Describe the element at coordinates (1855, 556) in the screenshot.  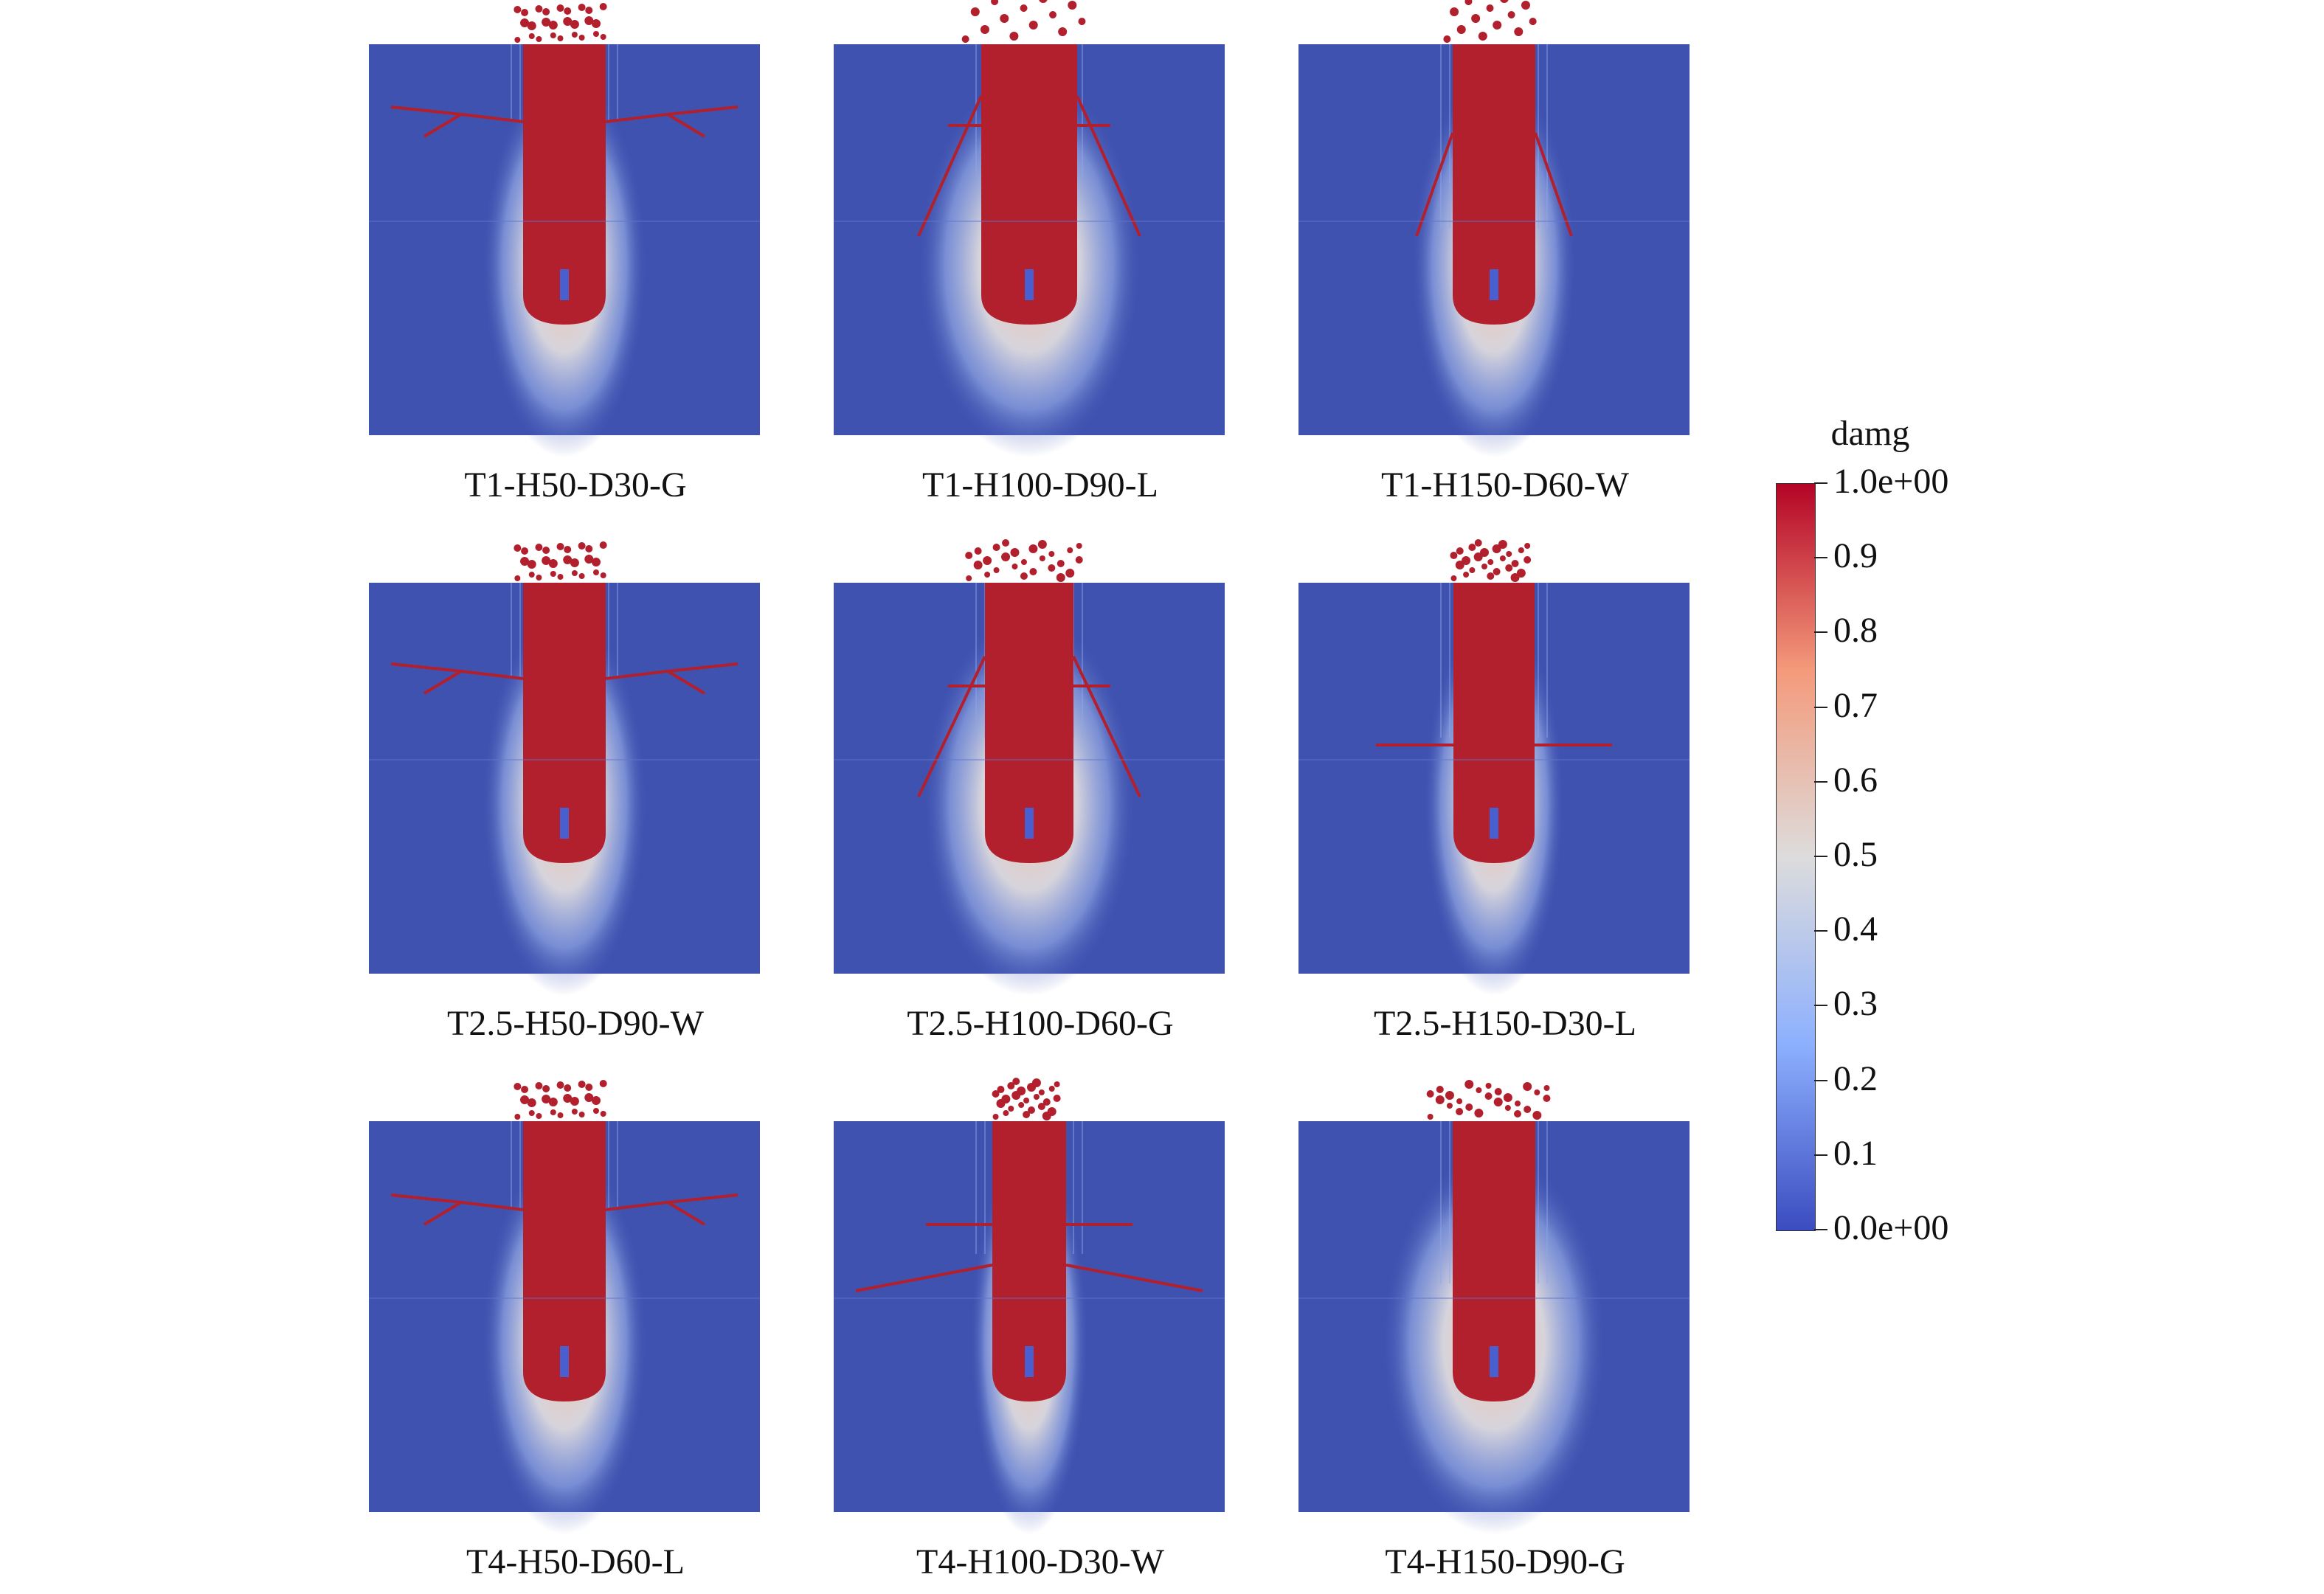
I see `colorbar-tick-label: 0.9` at that location.